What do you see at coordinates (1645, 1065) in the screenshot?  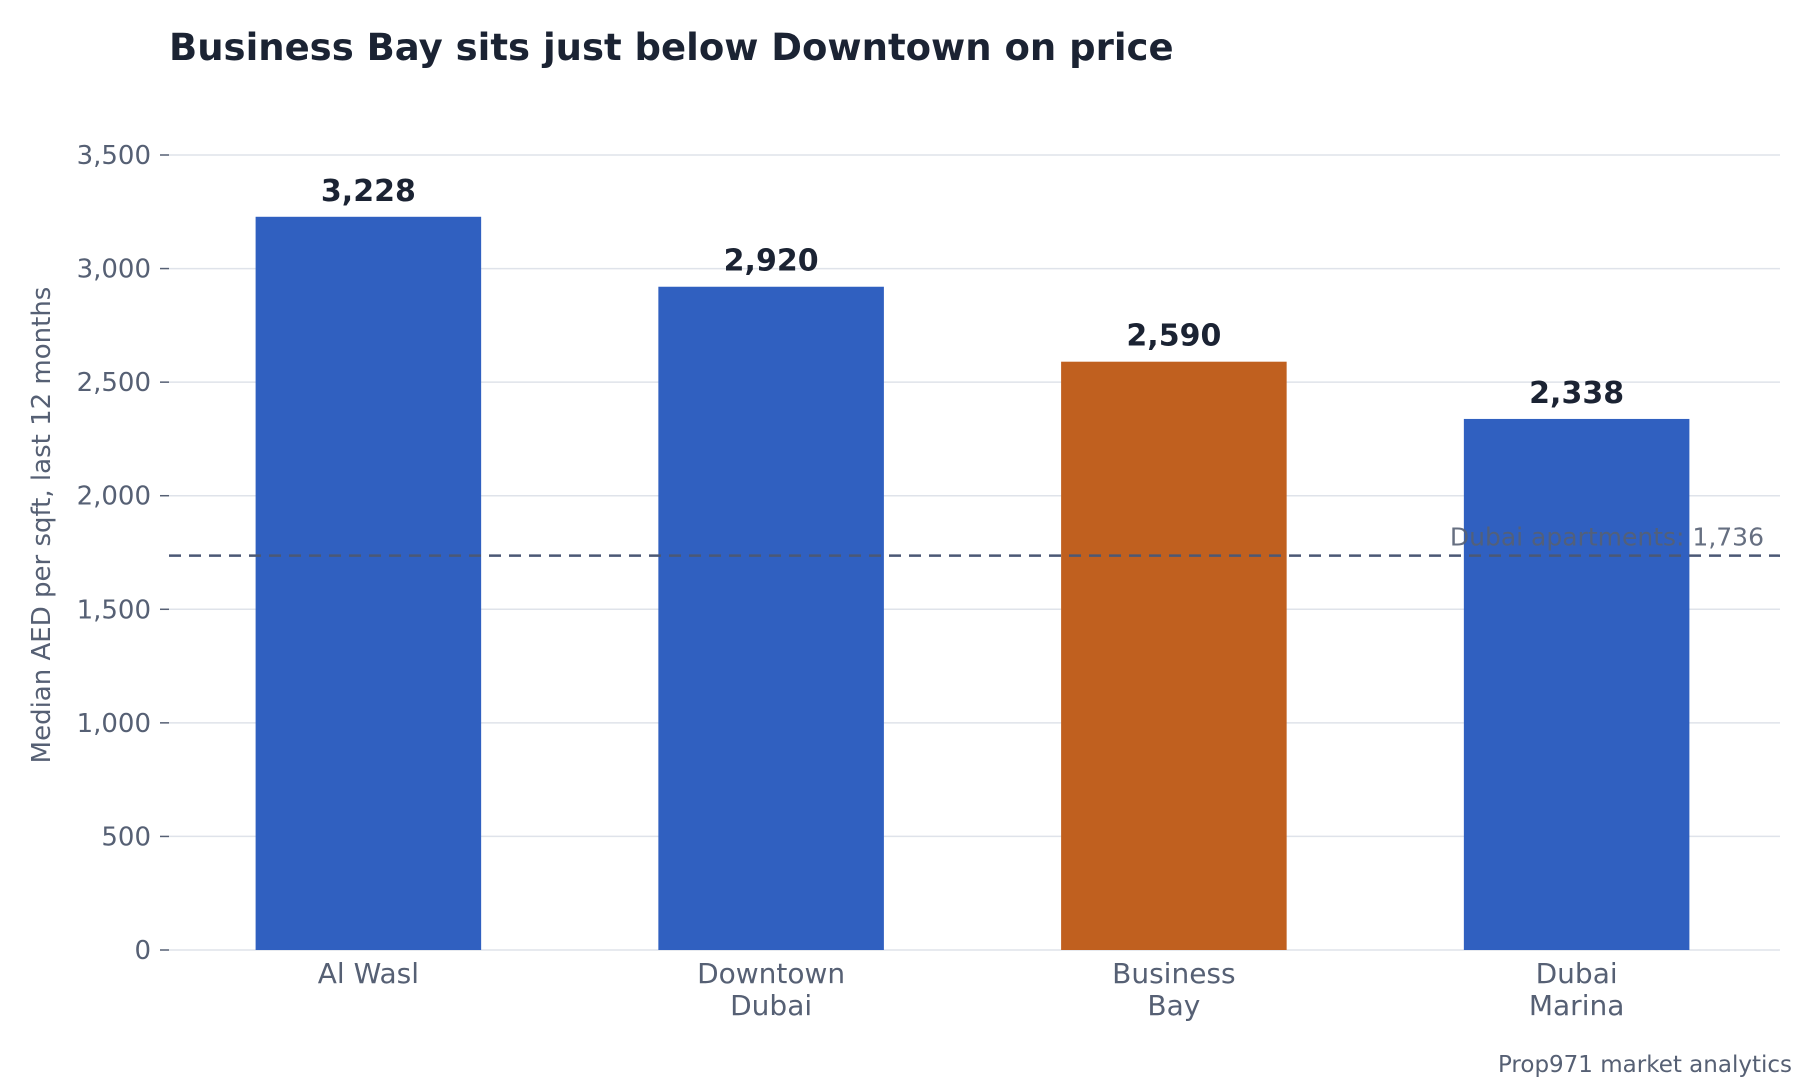 I see `source-label: Prop971 market analytics` at bounding box center [1645, 1065].